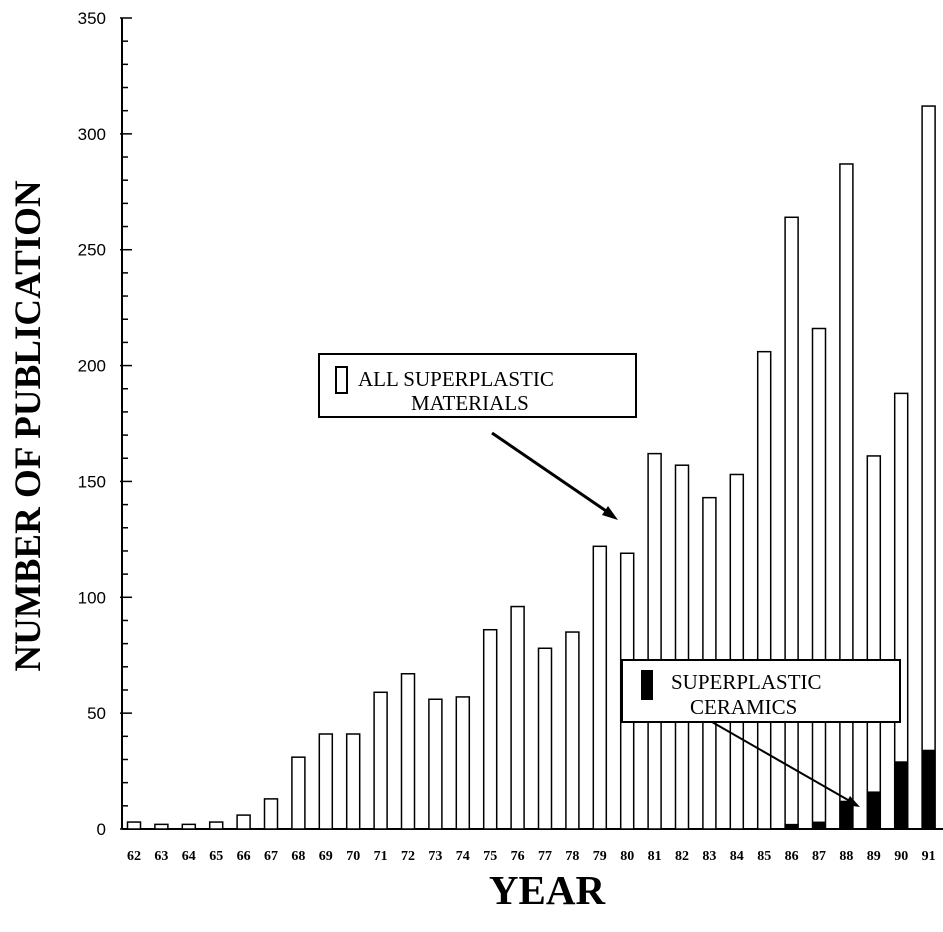 This screenshot has width=943, height=932. What do you see at coordinates (518, 856) in the screenshot?
I see `x-tick-label-76: 76` at bounding box center [518, 856].